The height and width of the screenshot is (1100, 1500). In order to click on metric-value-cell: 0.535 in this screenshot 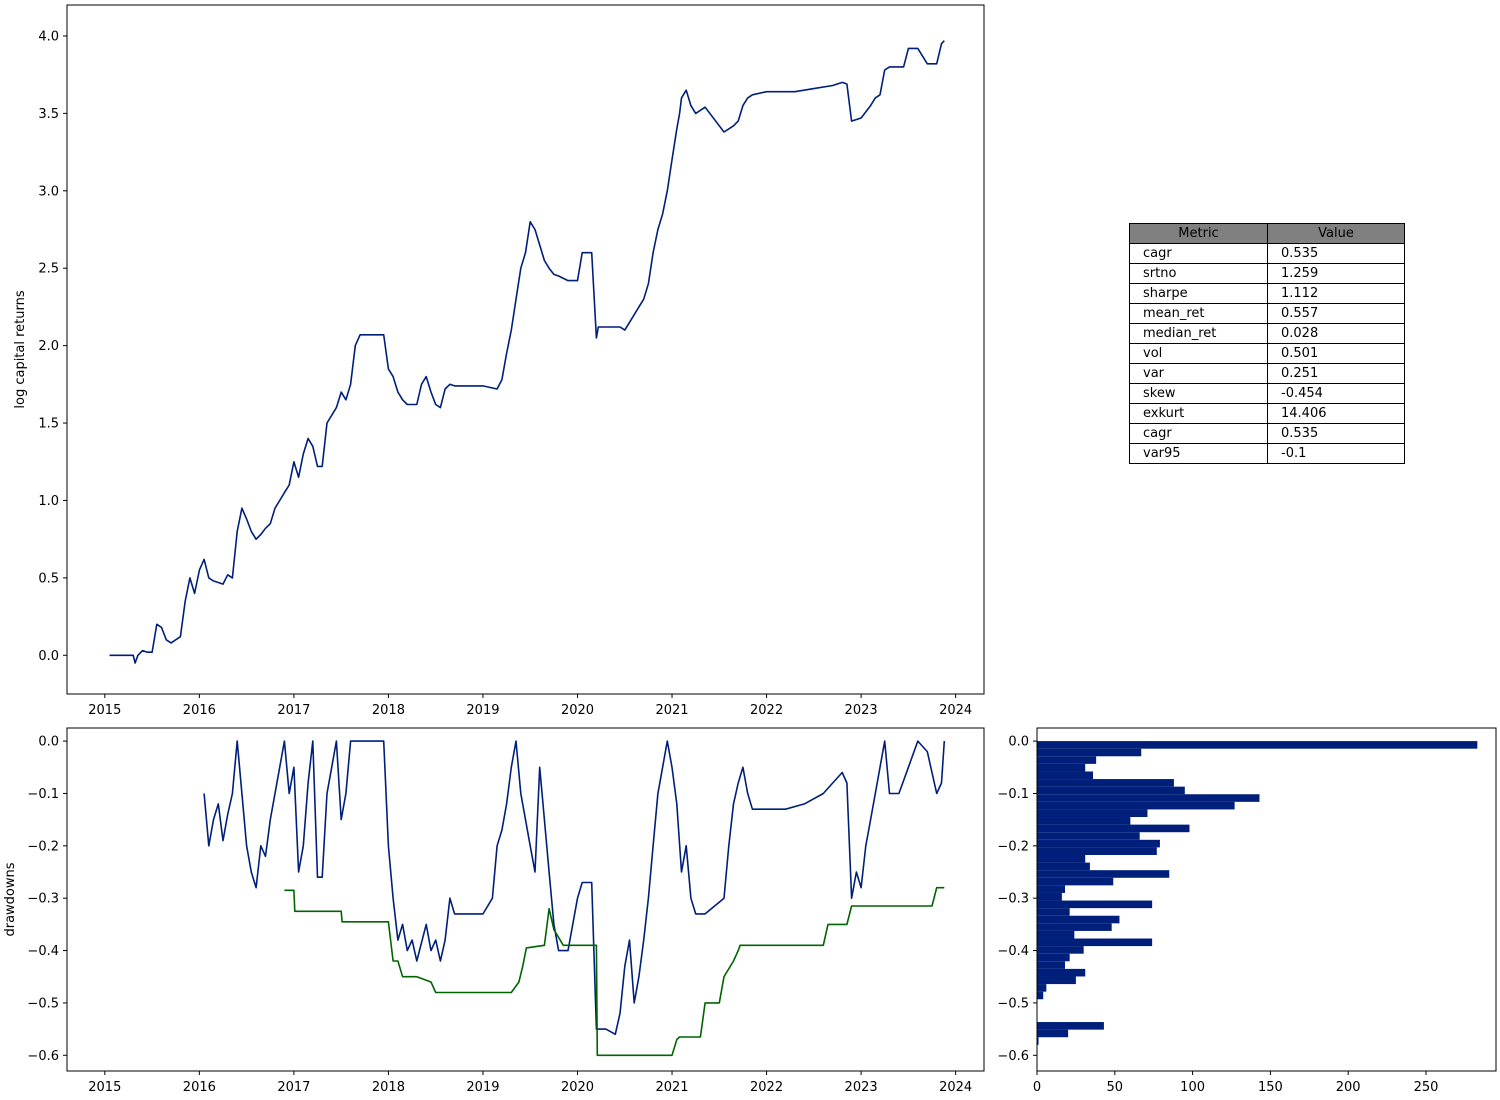, I will do `click(1336, 433)`.